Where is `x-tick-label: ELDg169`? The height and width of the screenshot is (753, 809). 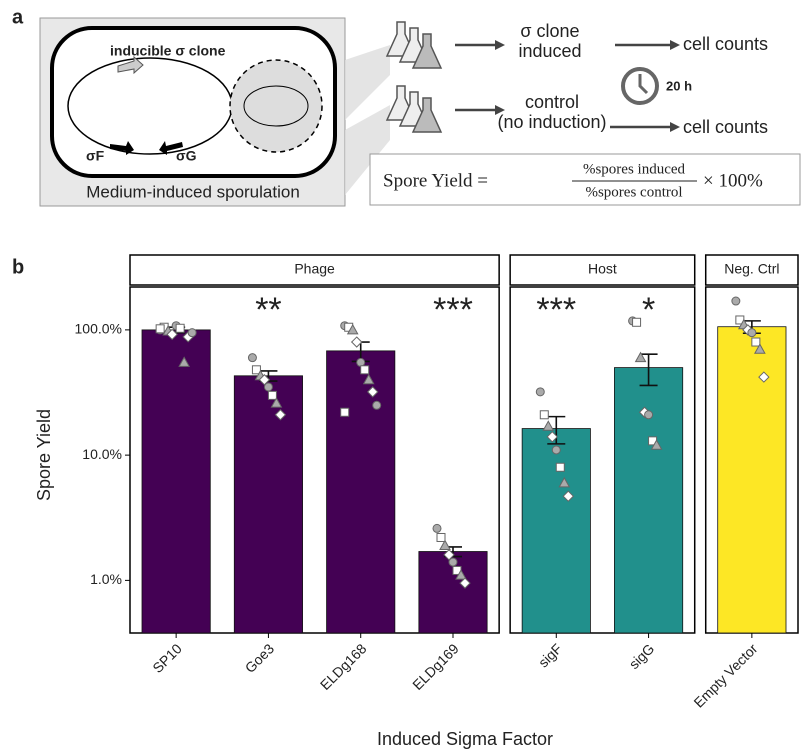 x-tick-label: ELDg169 is located at coordinates (435, 666).